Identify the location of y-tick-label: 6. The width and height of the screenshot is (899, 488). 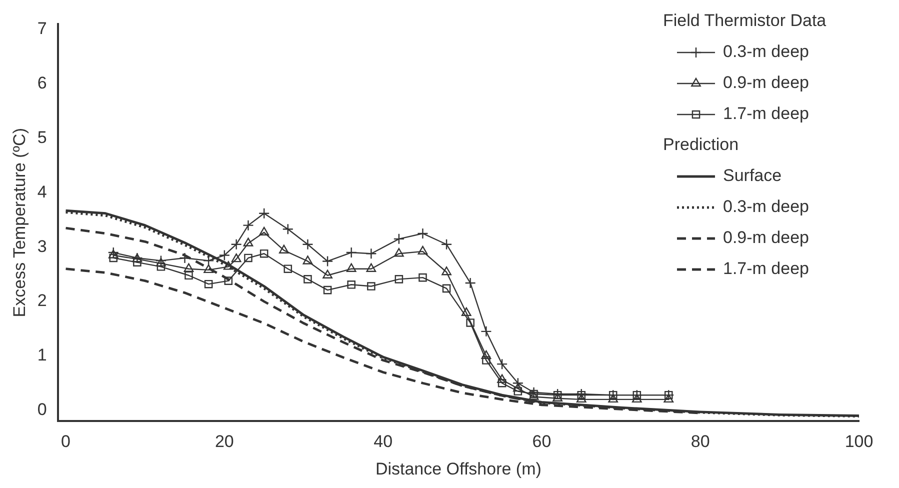
(42, 83).